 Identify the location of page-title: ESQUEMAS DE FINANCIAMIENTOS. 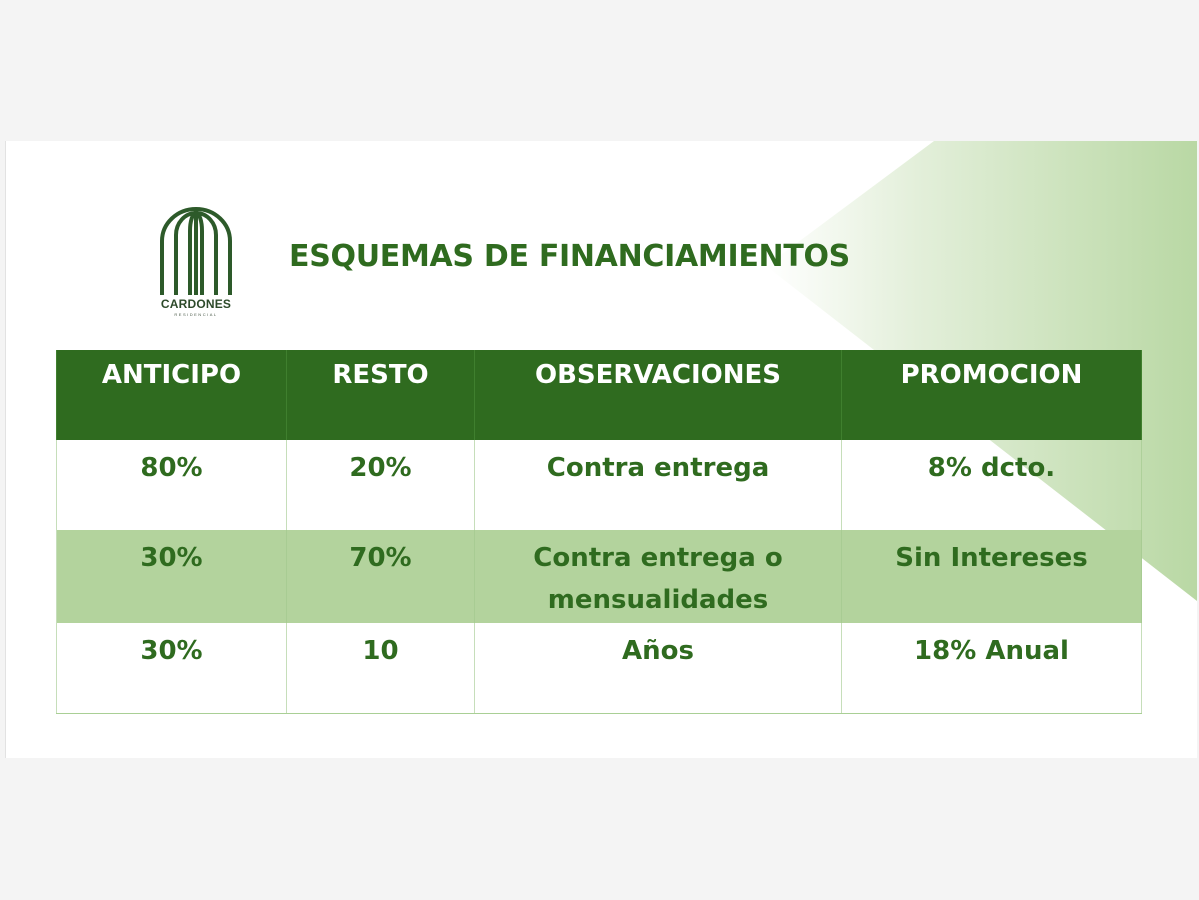
(569, 256).